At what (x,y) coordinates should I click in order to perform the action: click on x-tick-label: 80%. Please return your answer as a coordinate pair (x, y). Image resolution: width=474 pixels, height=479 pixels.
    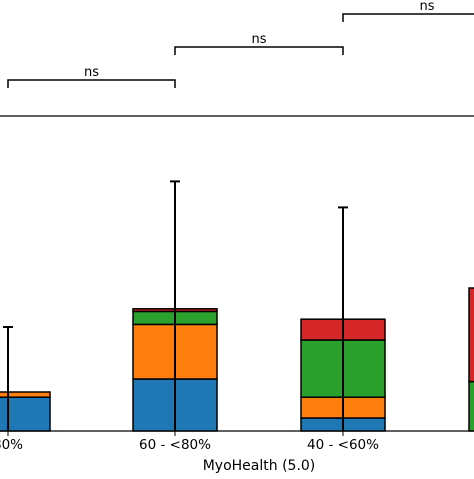
    Looking at the image, I should click on (11, 445).